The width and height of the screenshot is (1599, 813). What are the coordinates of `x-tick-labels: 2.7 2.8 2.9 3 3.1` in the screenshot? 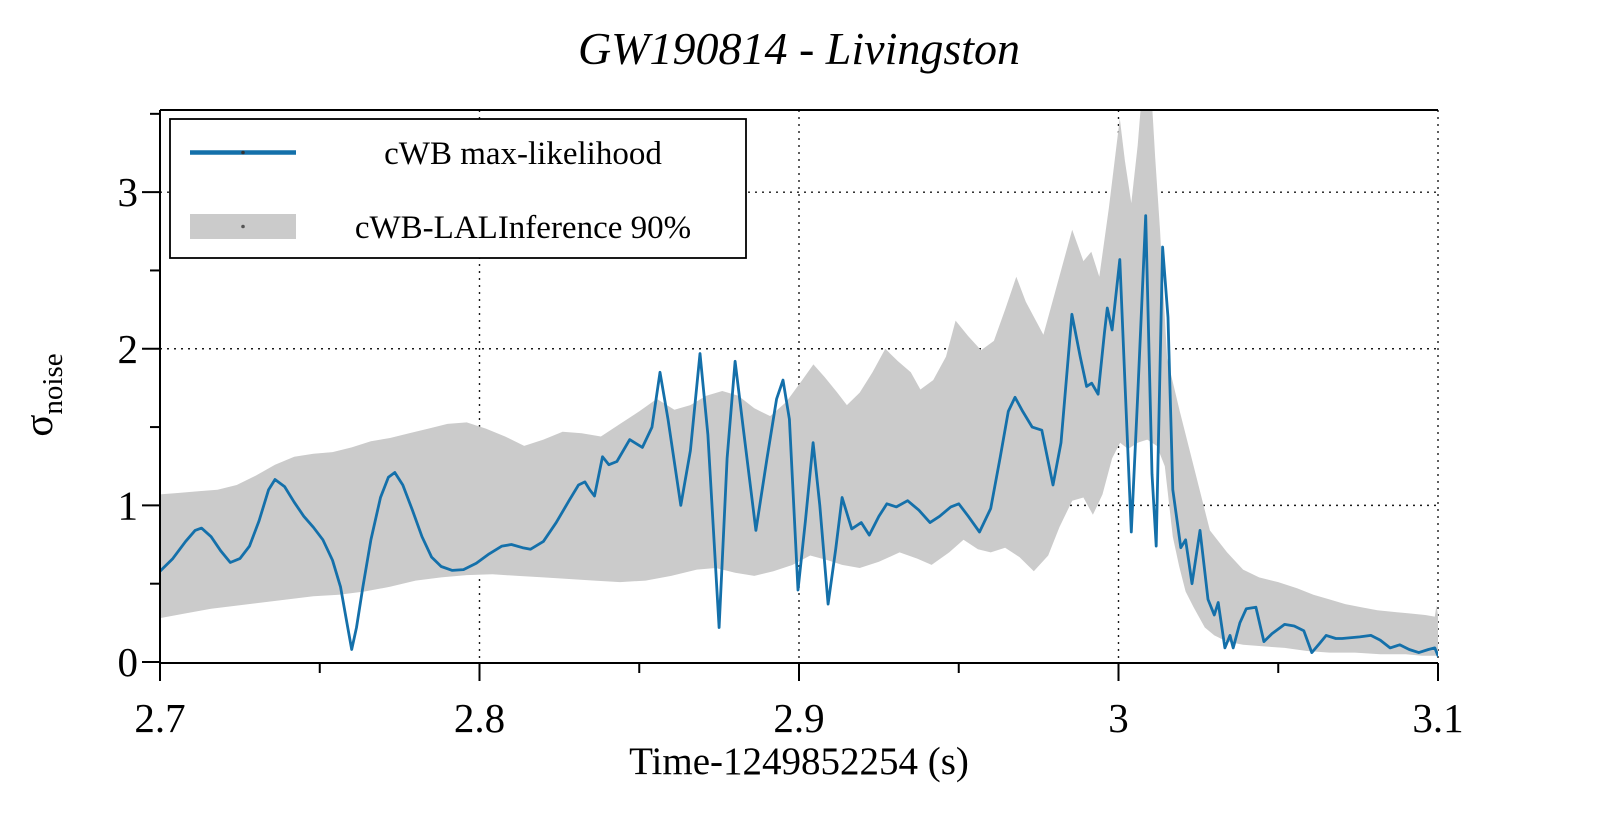 It's located at (798, 718).